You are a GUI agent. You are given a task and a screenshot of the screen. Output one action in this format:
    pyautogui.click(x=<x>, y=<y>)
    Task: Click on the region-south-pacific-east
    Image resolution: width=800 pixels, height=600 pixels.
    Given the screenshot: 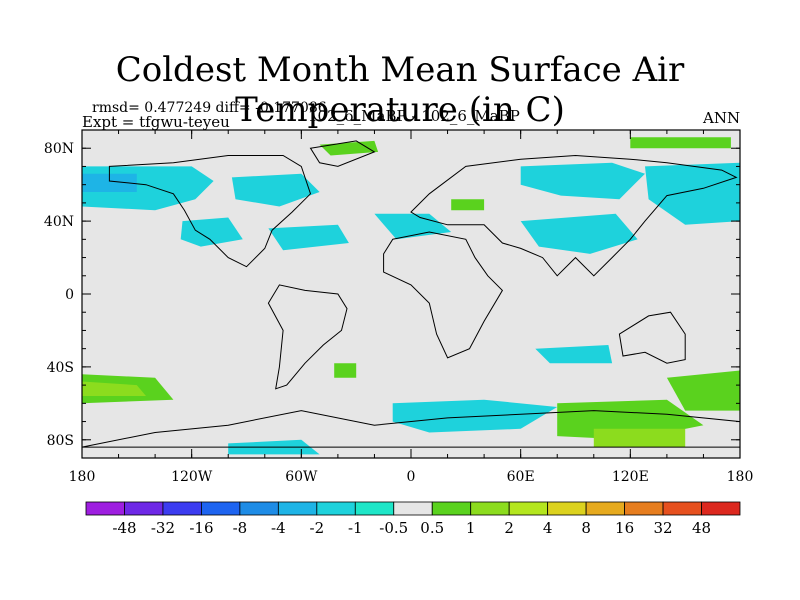 What is the action you would take?
    pyautogui.click(x=703, y=390)
    